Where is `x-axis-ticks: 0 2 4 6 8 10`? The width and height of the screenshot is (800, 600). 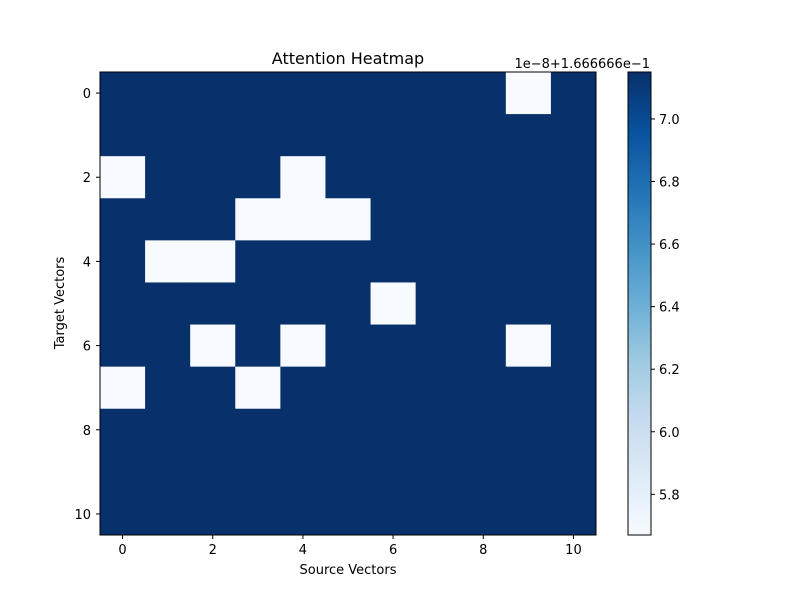
x-axis-ticks: 0 2 4 6 8 10 is located at coordinates (350, 546).